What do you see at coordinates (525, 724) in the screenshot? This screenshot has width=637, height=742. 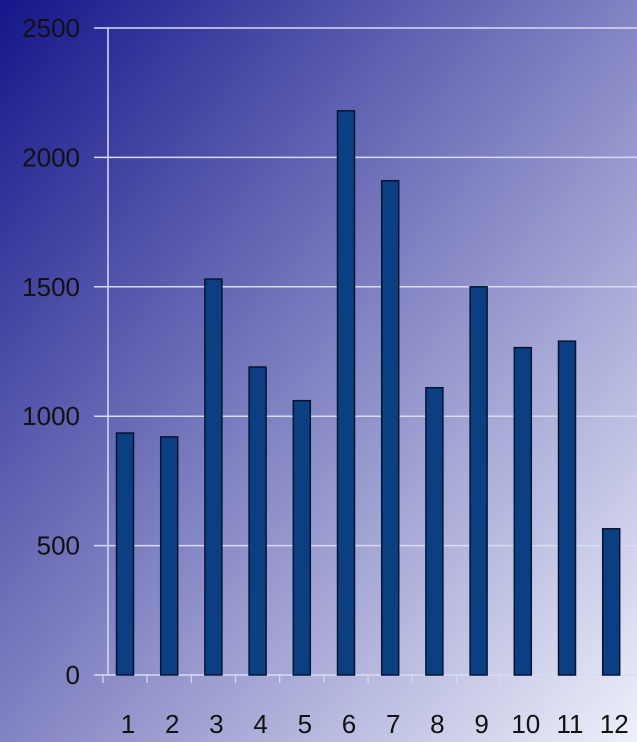 I see `x-tick-label: 10` at bounding box center [525, 724].